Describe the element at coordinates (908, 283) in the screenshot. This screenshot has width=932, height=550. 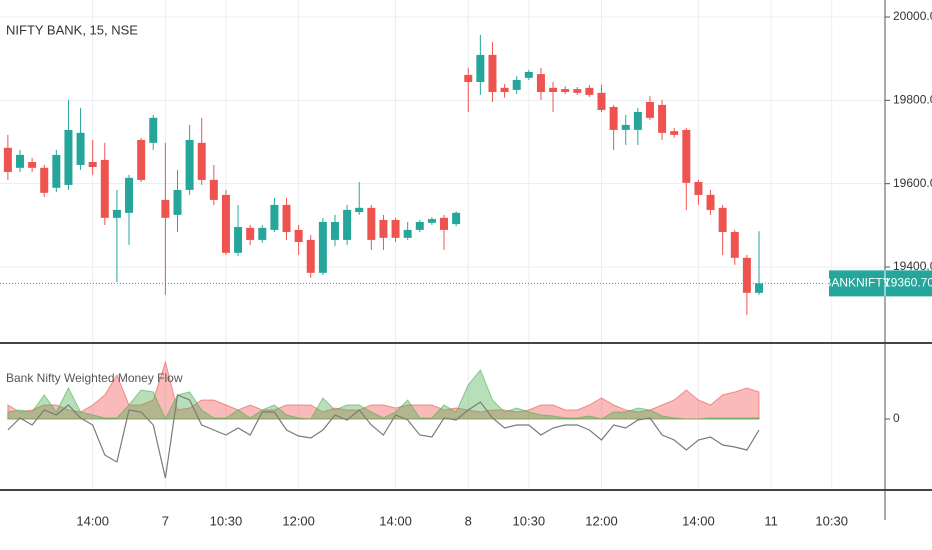
I see `last-price-label: 19360.70` at that location.